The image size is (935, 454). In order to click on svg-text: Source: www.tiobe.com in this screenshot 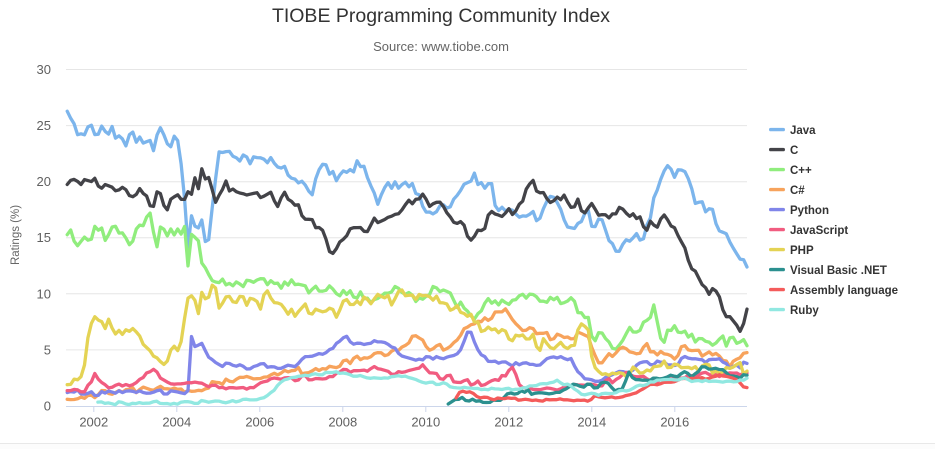, I will do `click(441, 46)`.